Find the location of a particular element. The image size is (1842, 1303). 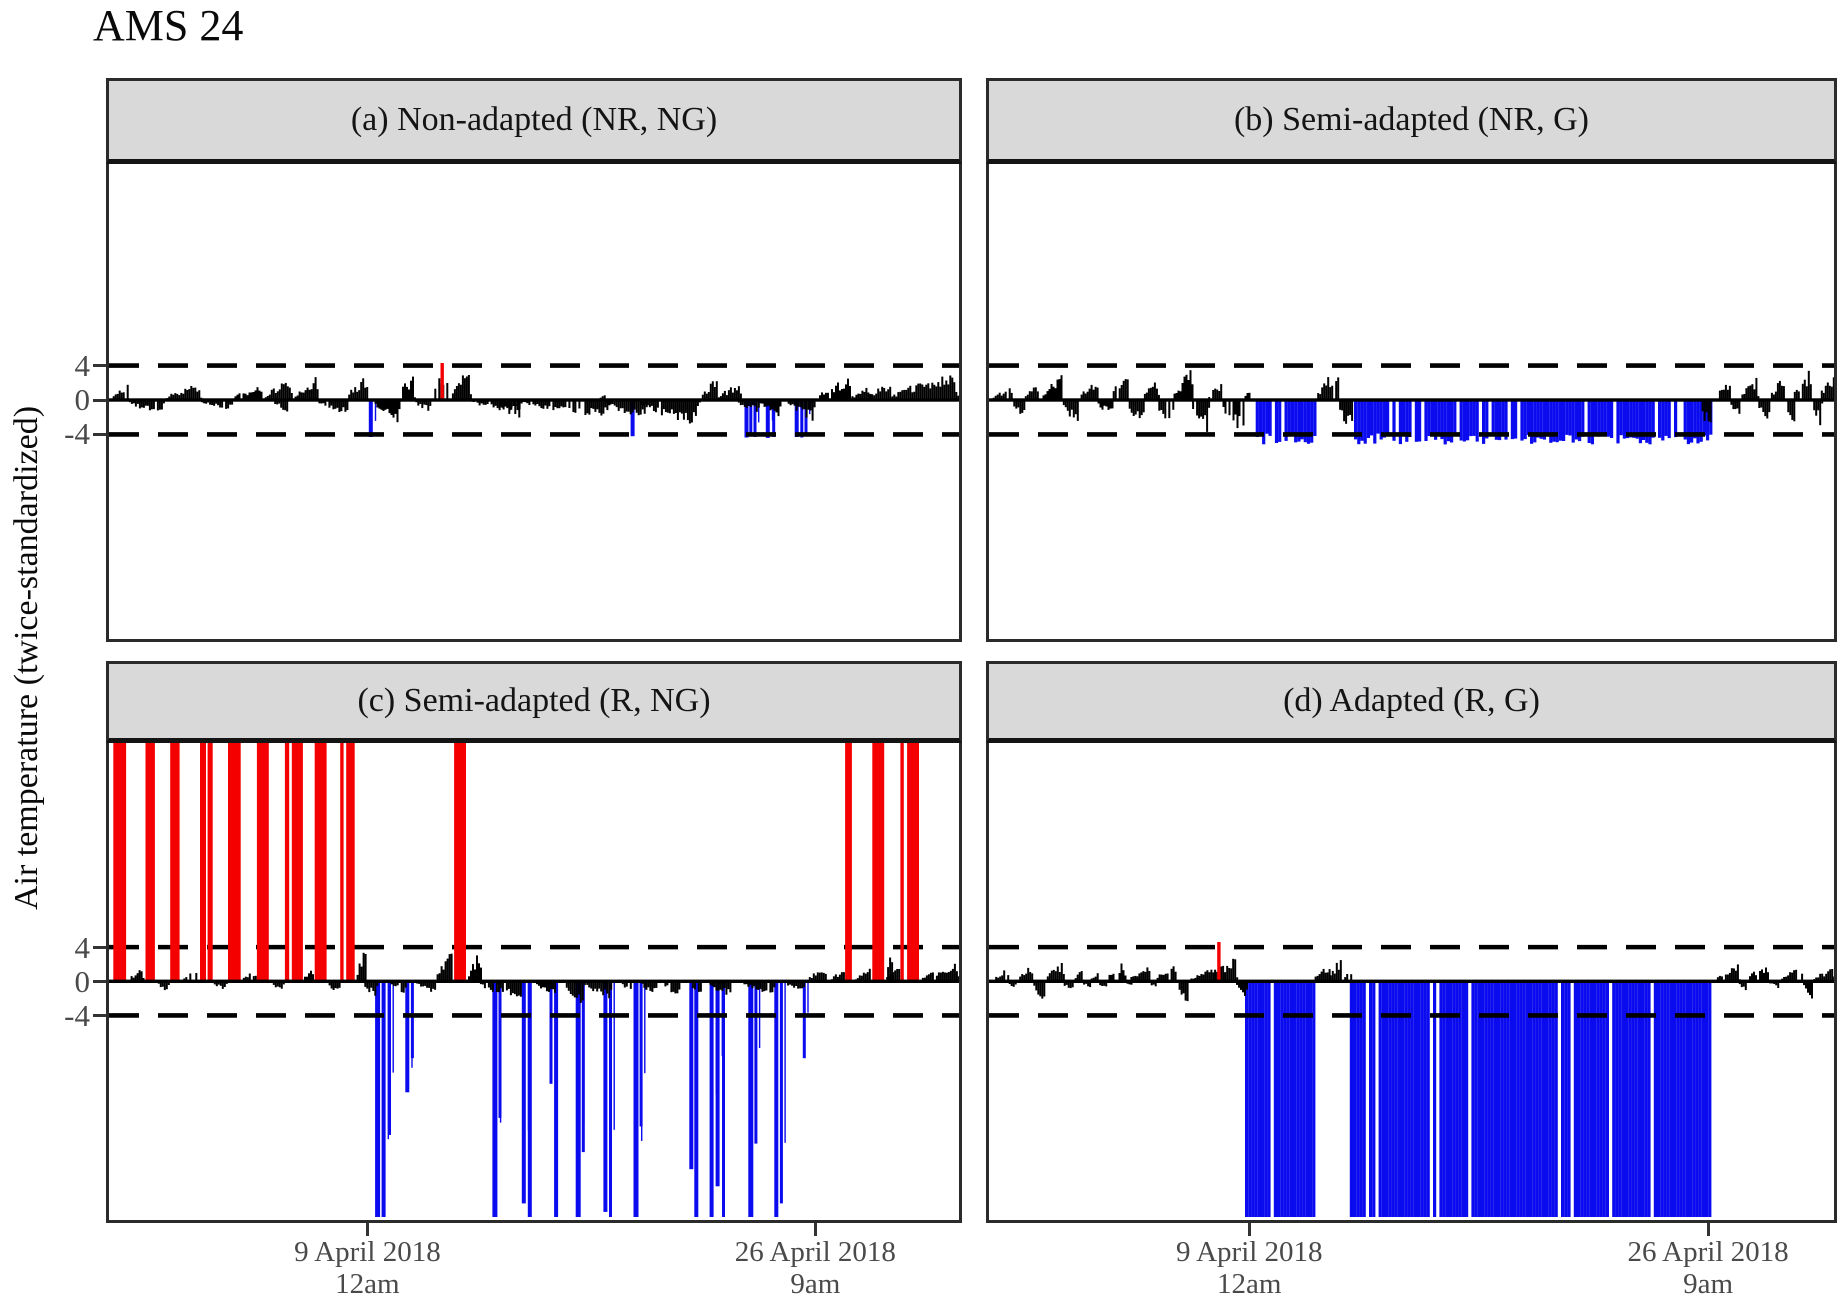

panel-b-canvas is located at coordinates (1411, 404).